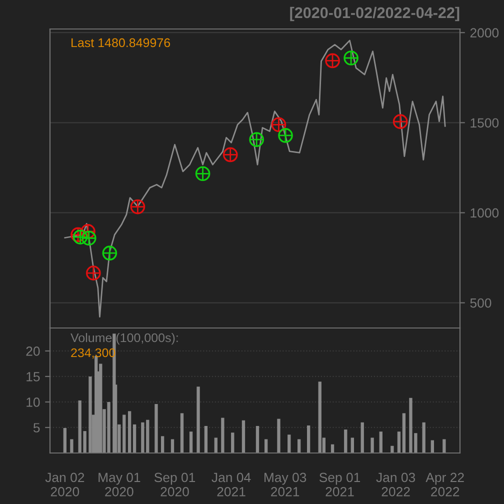 The image size is (504, 504). Describe the element at coordinates (33, 377) in the screenshot. I see `y-tick-label: 15` at that location.